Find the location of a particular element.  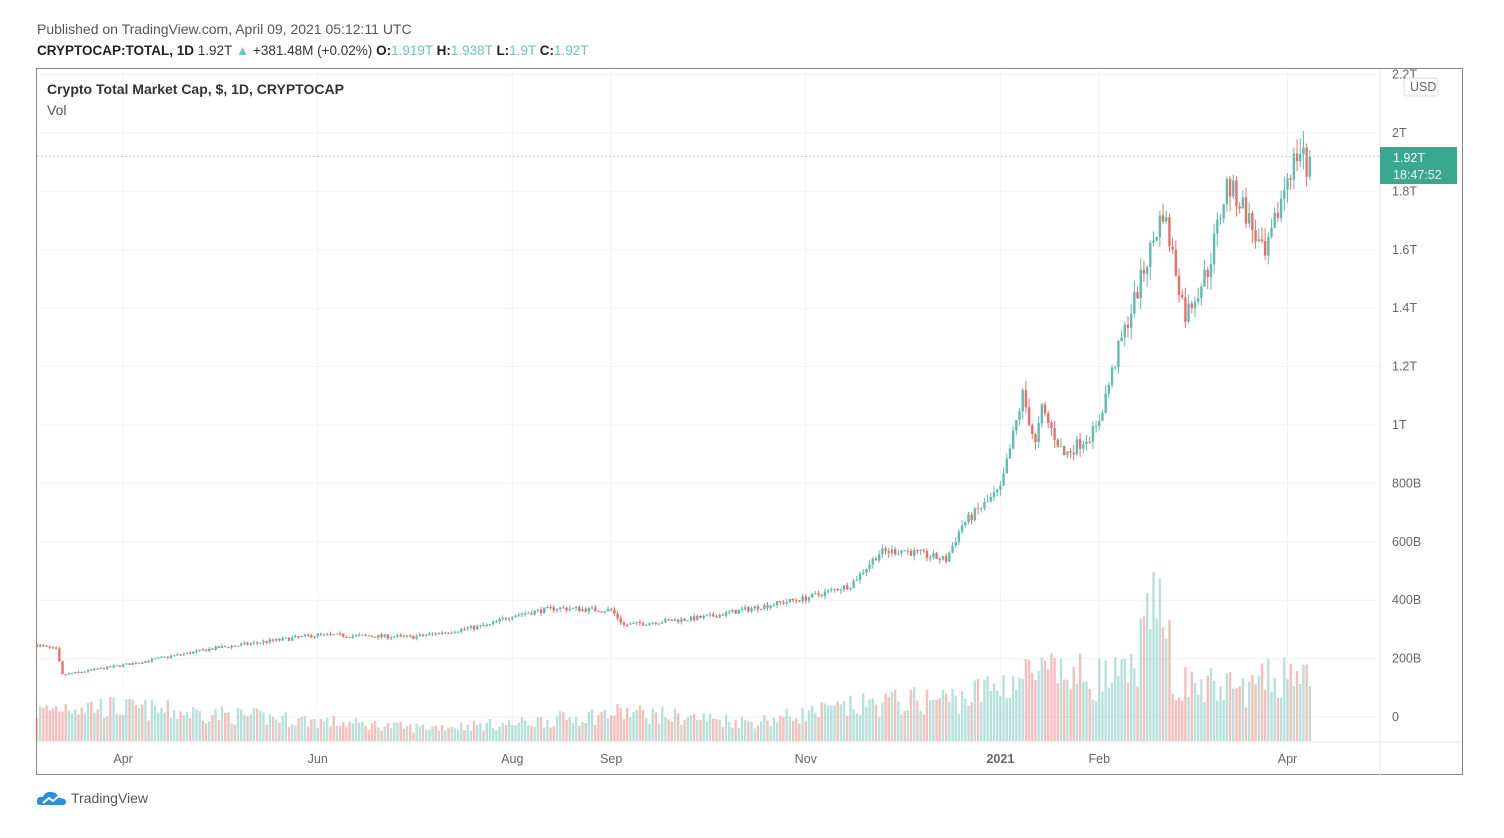

price-tick-label: 400B is located at coordinates (1406, 600).